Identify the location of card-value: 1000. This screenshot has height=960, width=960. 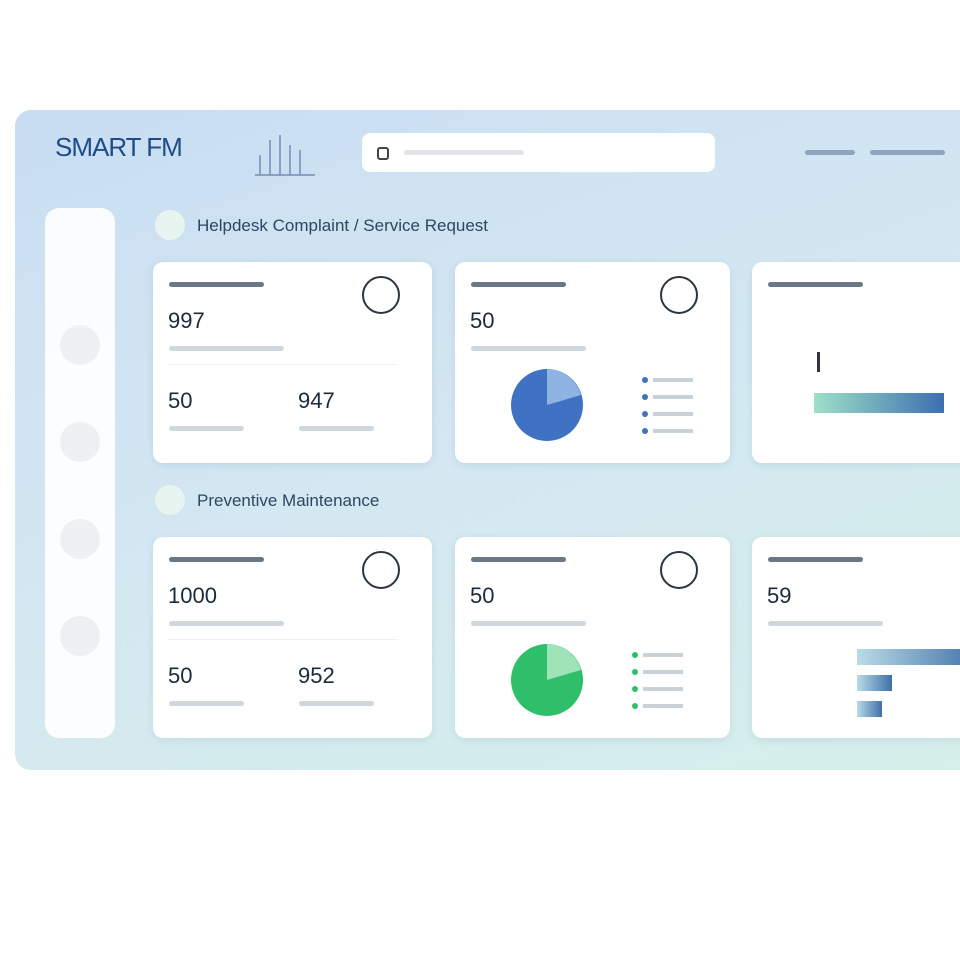
(192, 595).